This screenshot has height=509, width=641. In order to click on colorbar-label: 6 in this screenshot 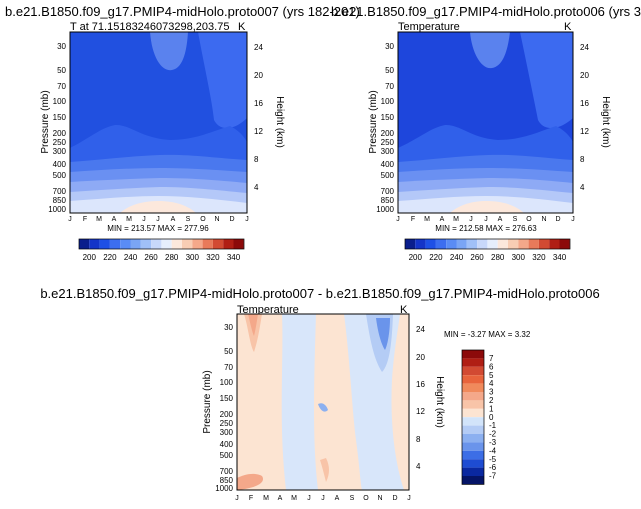, I will do `click(491, 366)`.